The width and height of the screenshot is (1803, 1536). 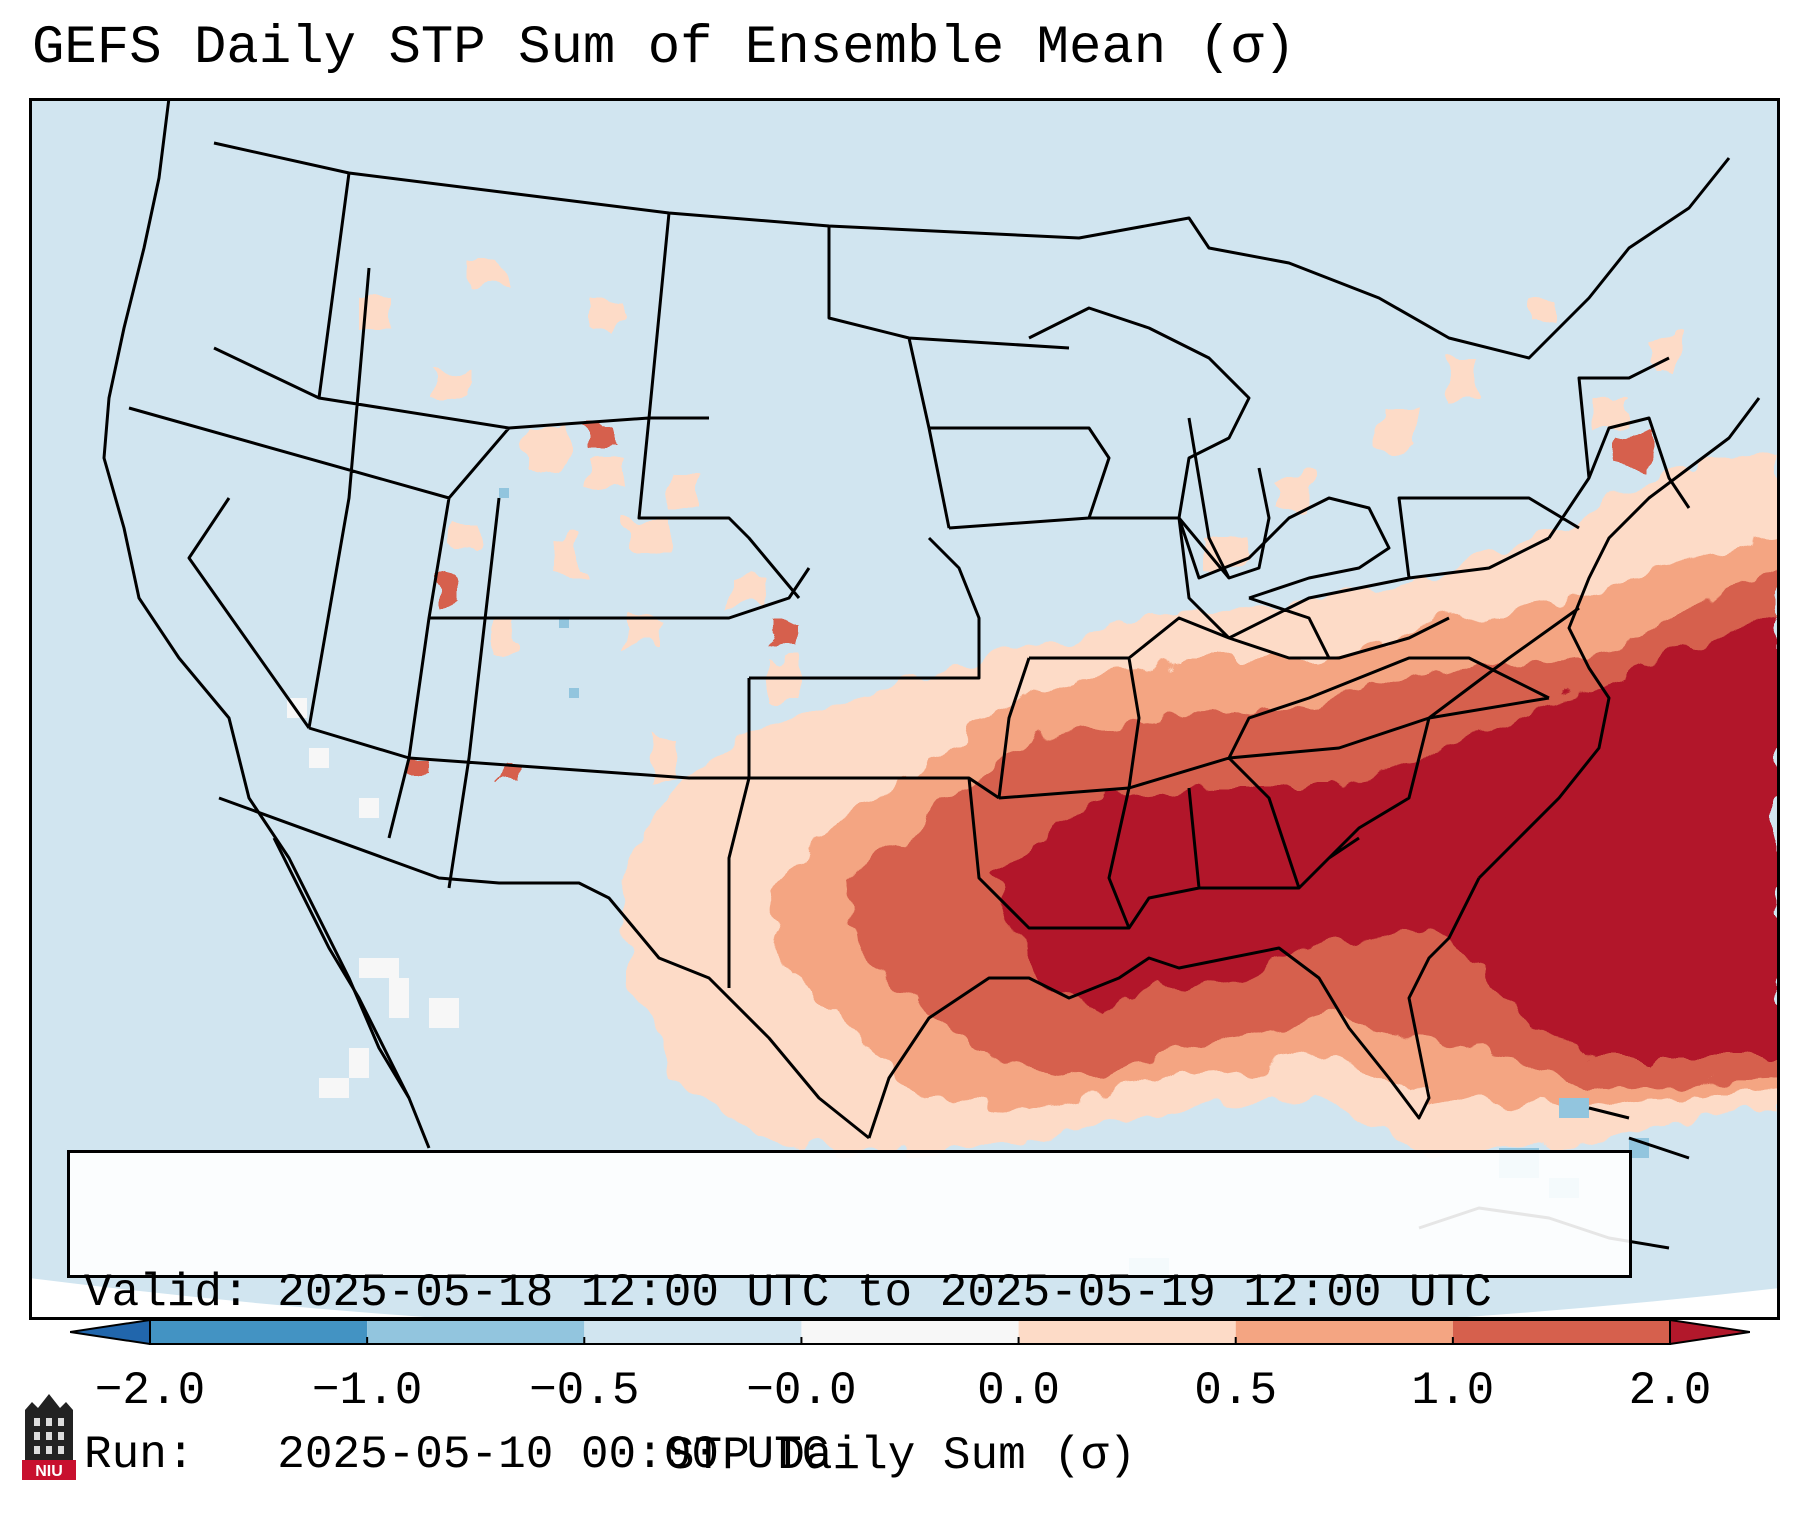 What do you see at coordinates (544, 968) in the screenshot?
I see `us-mexico-border` at bounding box center [544, 968].